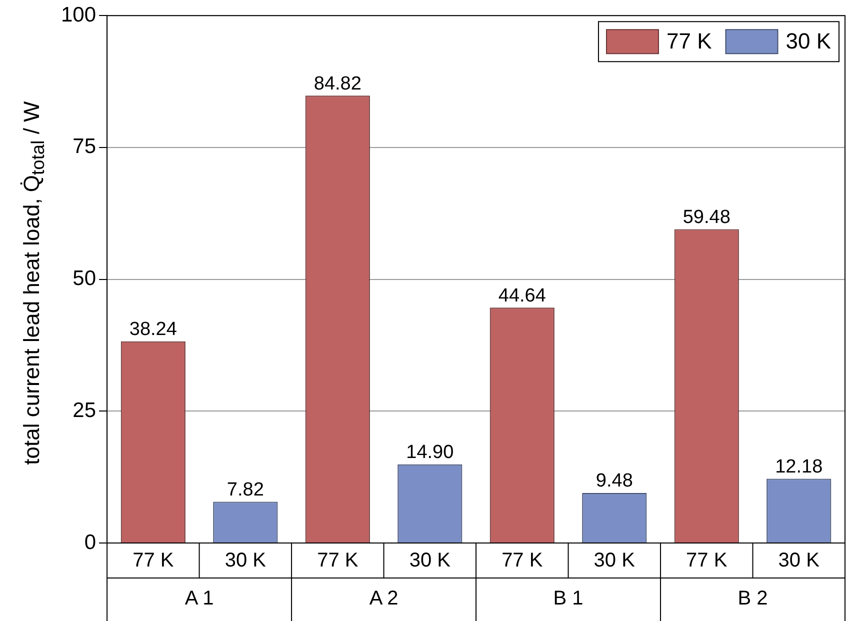 This screenshot has height=621, width=848. What do you see at coordinates (383, 599) in the screenshot?
I see `x-tick-label: A 2` at bounding box center [383, 599].